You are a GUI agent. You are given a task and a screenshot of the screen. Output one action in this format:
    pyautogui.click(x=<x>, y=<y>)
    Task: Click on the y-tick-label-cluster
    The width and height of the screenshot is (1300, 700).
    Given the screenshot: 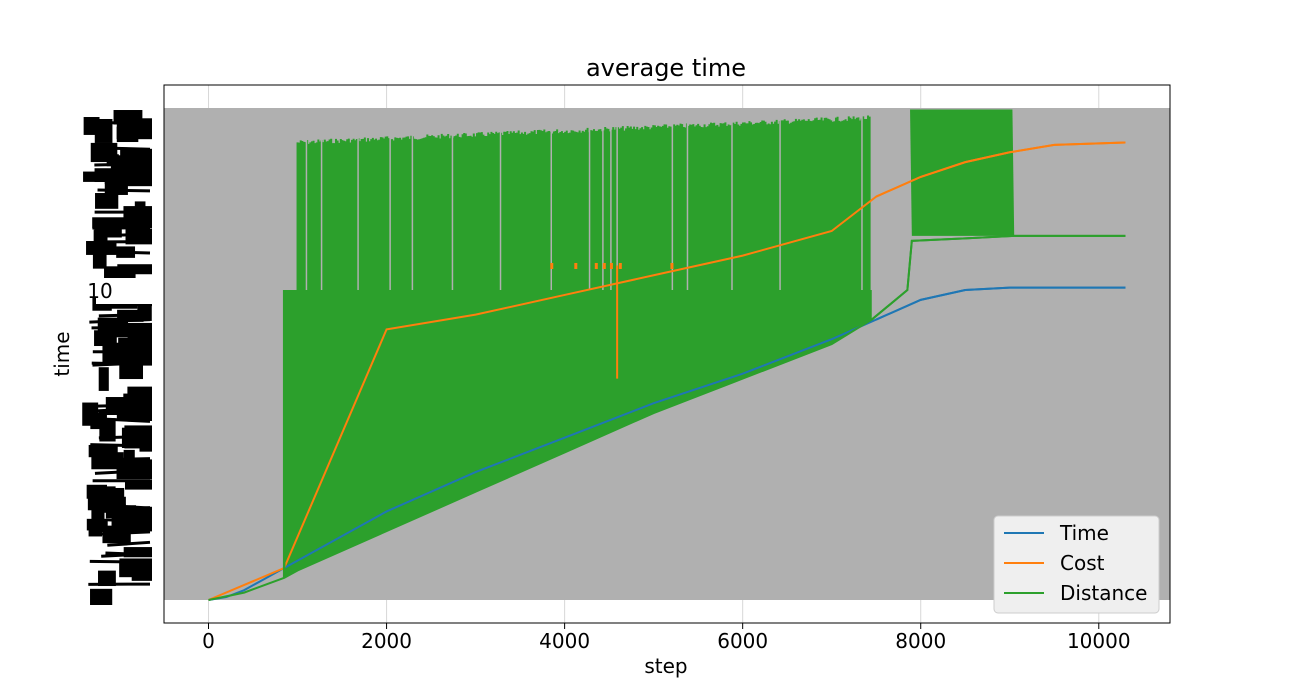 What is the action you would take?
    pyautogui.click(x=117, y=357)
    